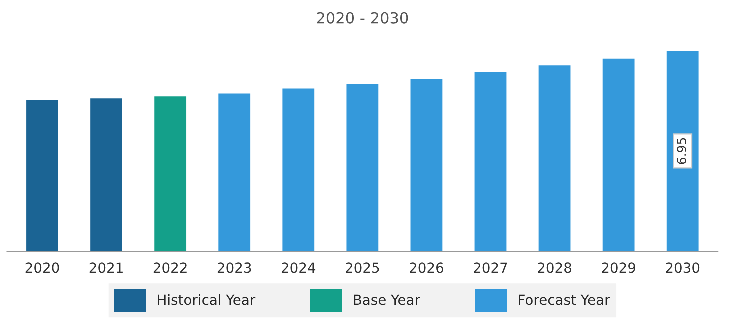 The height and width of the screenshot is (336, 729). I want to click on legend-label: Base Year, so click(387, 300).